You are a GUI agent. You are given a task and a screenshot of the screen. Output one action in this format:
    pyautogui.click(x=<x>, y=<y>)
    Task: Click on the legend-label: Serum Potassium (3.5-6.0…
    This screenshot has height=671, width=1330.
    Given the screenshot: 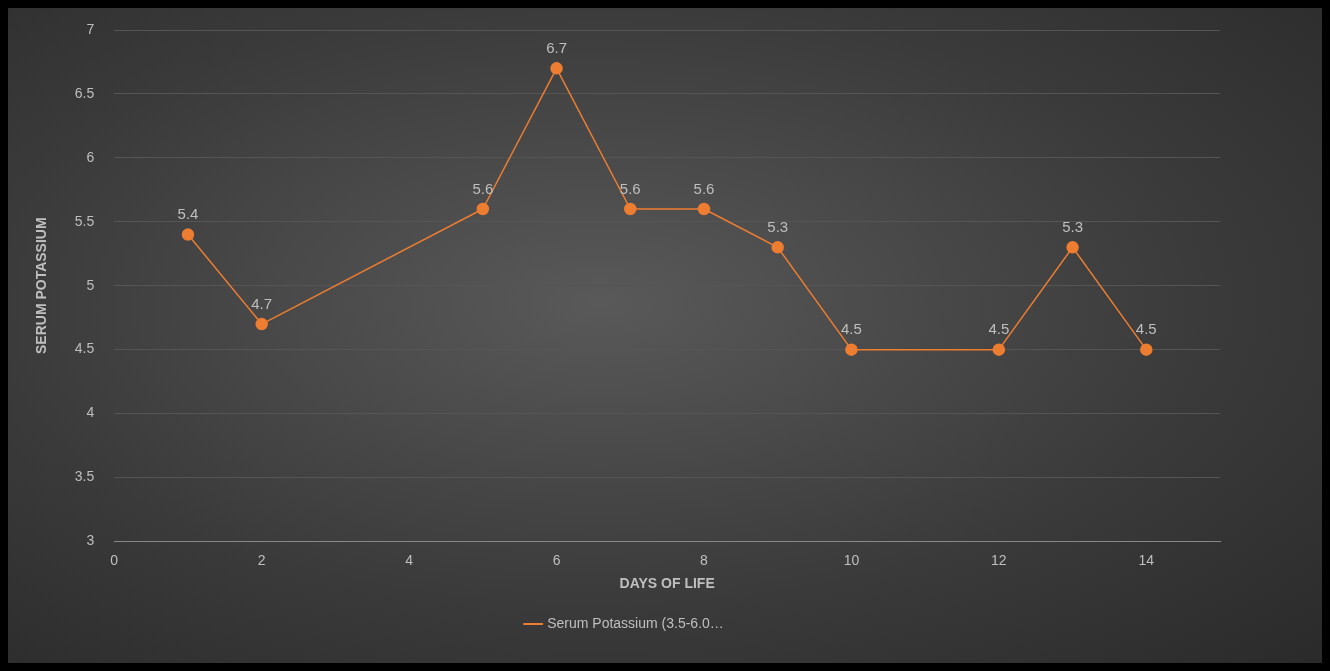 What is the action you would take?
    pyautogui.click(x=635, y=622)
    